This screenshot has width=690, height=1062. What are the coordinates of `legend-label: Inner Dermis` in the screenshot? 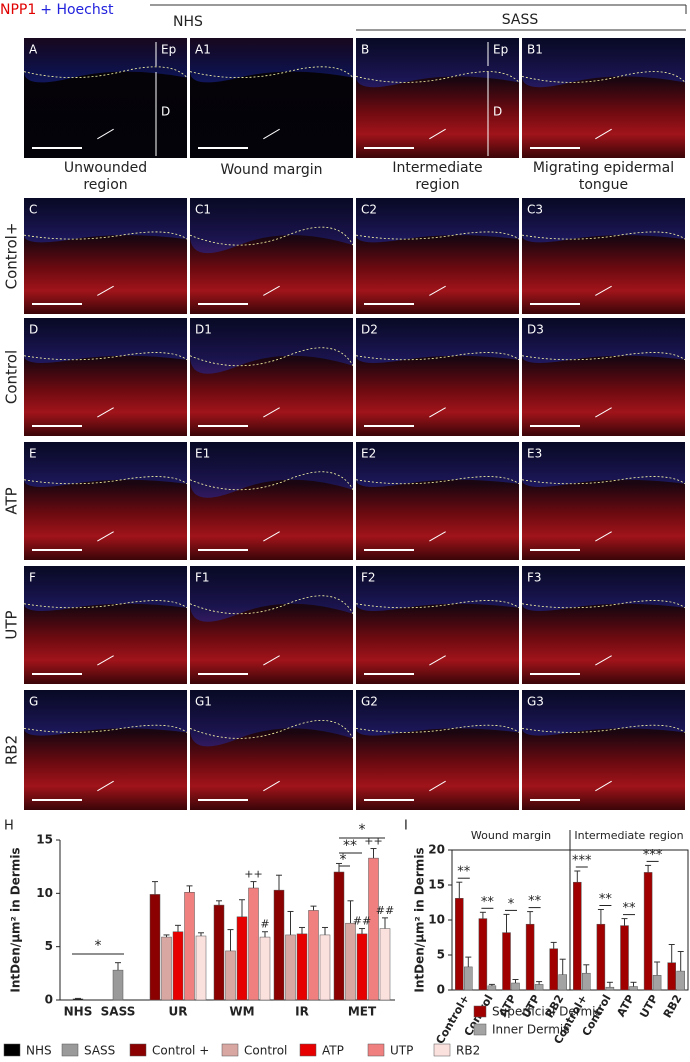 It's located at (531, 1030).